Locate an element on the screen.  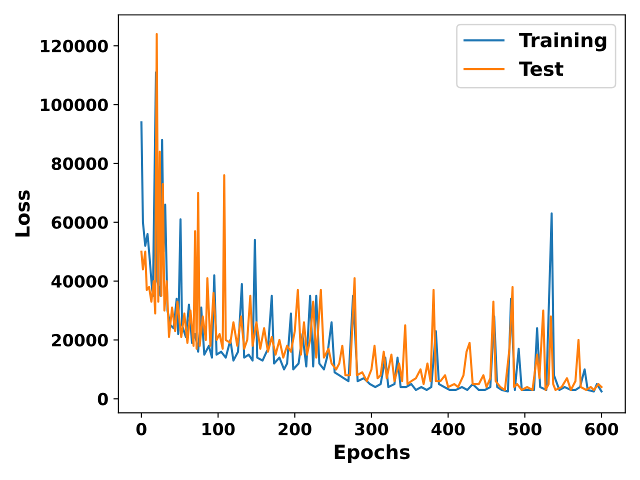
x-axis-title: Epochs is located at coordinates (372, 454).